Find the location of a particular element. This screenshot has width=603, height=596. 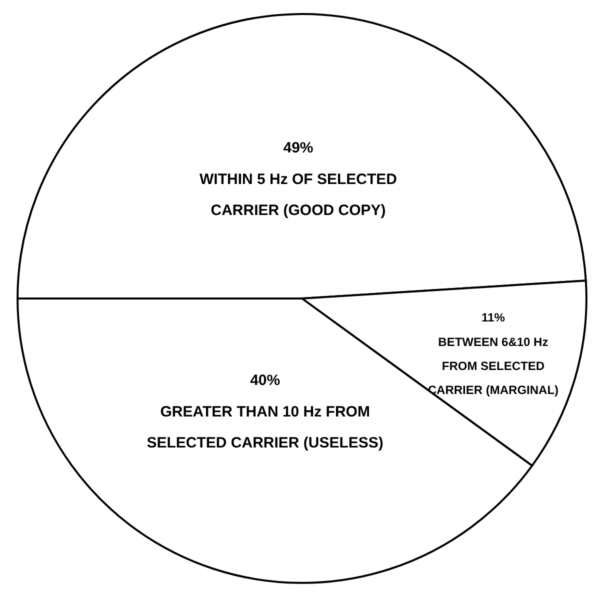

data-label: 11% is located at coordinates (494, 317).